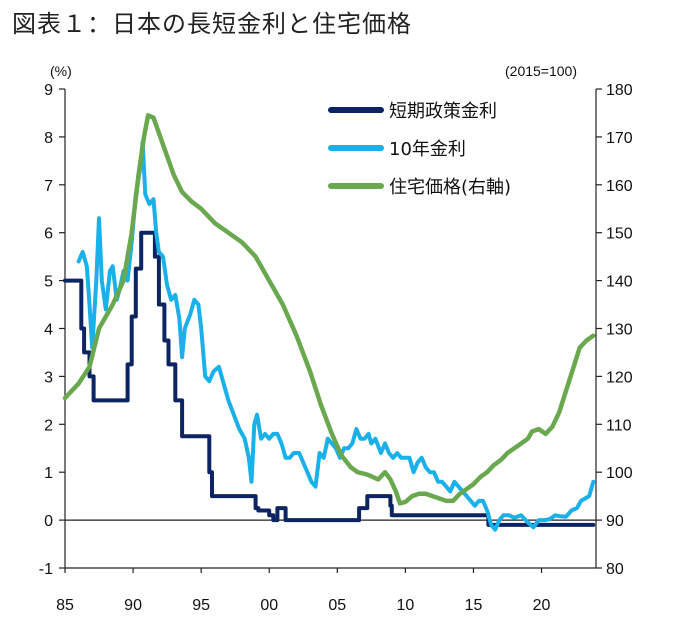 This screenshot has height=620, width=678. I want to click on x-tick-label: 10, so click(405, 605).